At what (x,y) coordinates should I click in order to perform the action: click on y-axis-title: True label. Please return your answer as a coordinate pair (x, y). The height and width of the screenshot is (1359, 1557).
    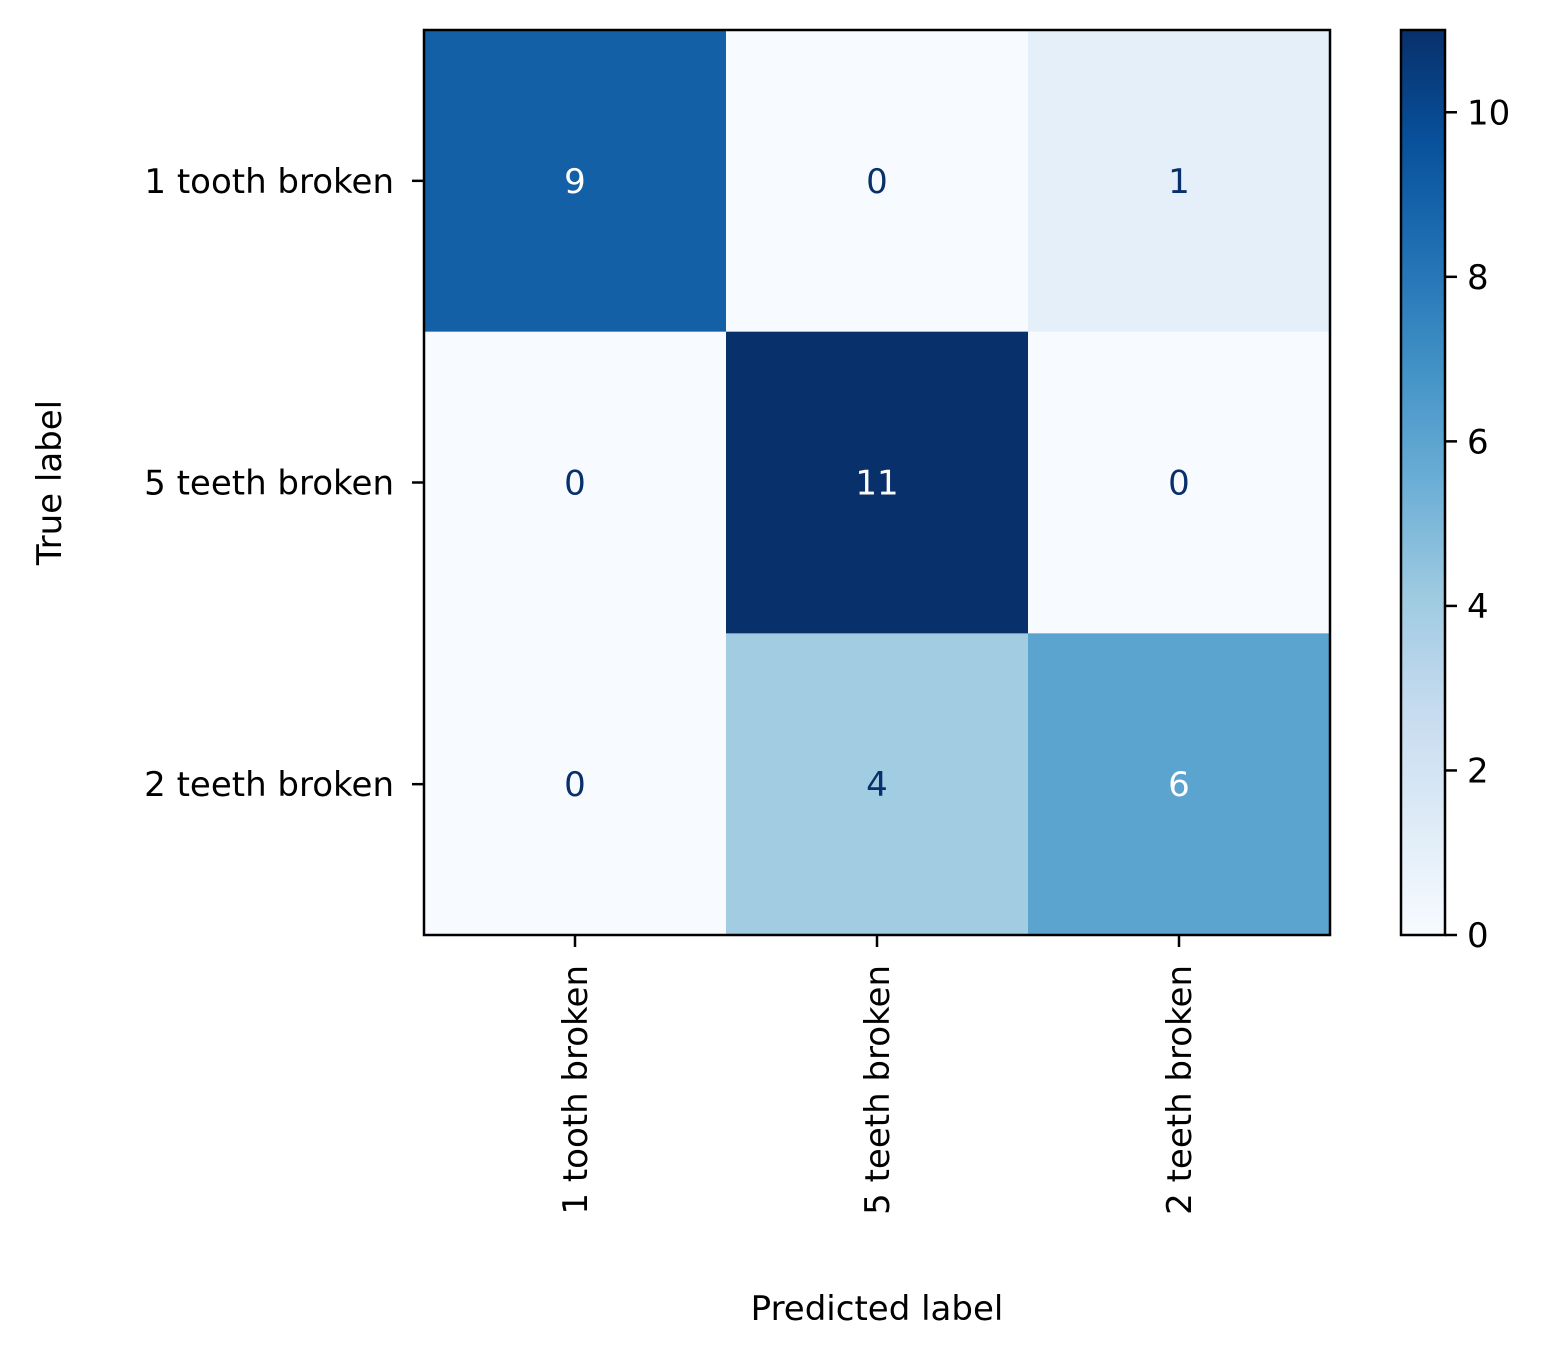
    Looking at the image, I should click on (50, 483).